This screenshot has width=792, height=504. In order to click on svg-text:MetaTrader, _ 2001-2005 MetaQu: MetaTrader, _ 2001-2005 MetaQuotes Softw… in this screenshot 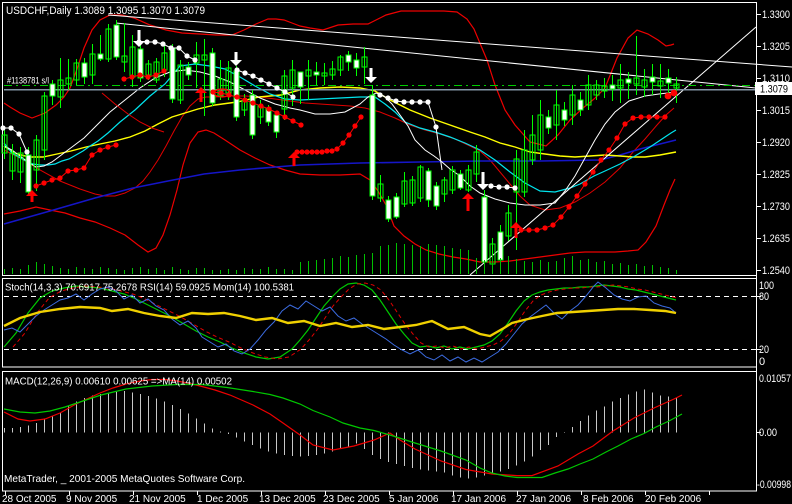, I will do `click(124, 479)`.